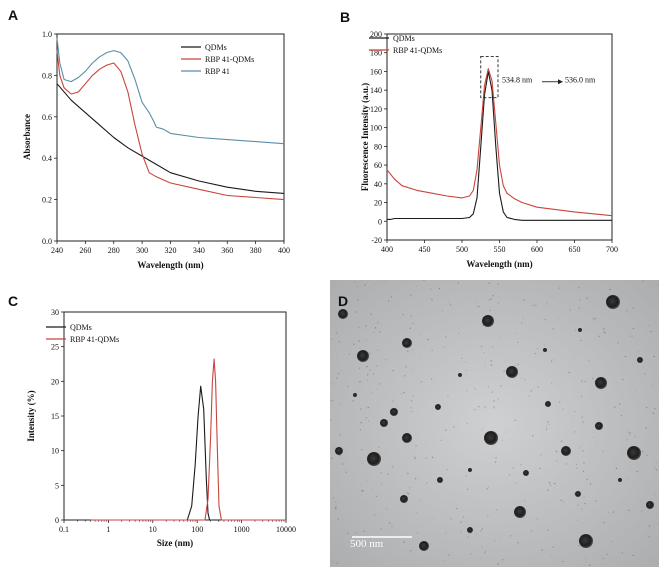  I want to click on legend-label: QDMs, so click(81, 327).